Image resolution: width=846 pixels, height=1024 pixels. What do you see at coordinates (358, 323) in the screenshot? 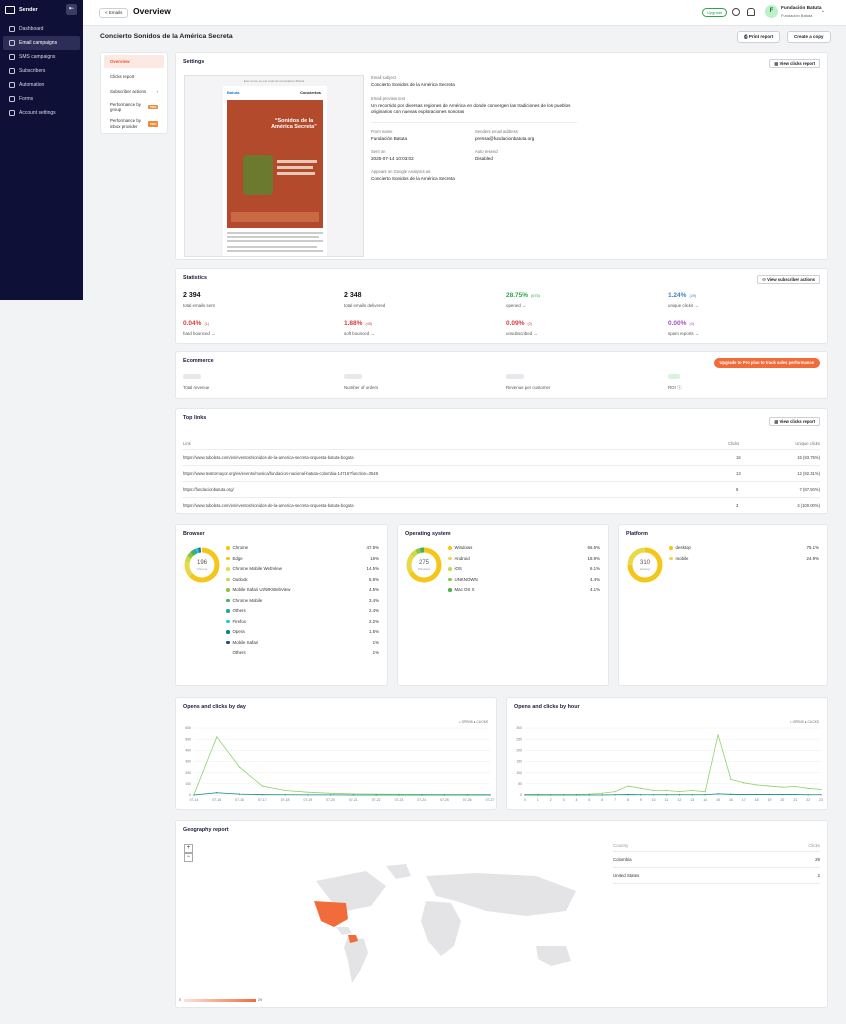
I see `soft-bounced-stat: 1.88% (45)` at bounding box center [358, 323].